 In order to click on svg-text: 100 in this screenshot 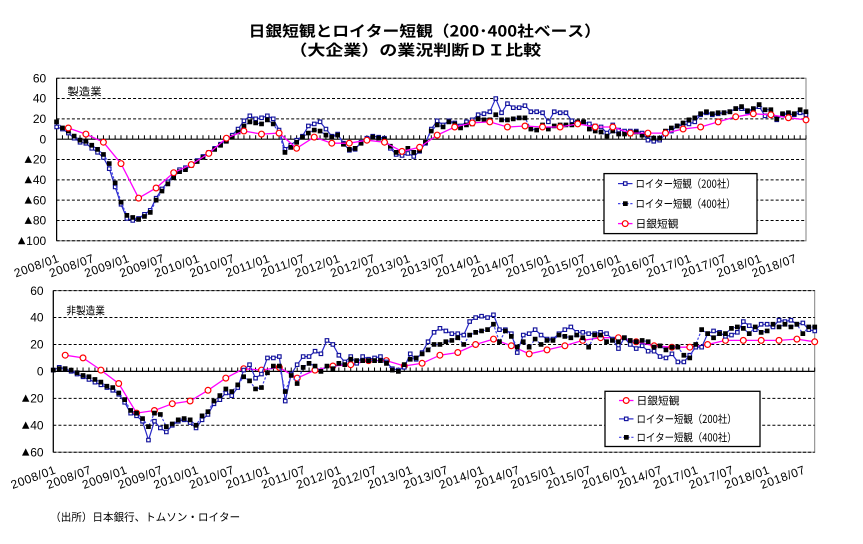, I will do `click(36, 241)`.